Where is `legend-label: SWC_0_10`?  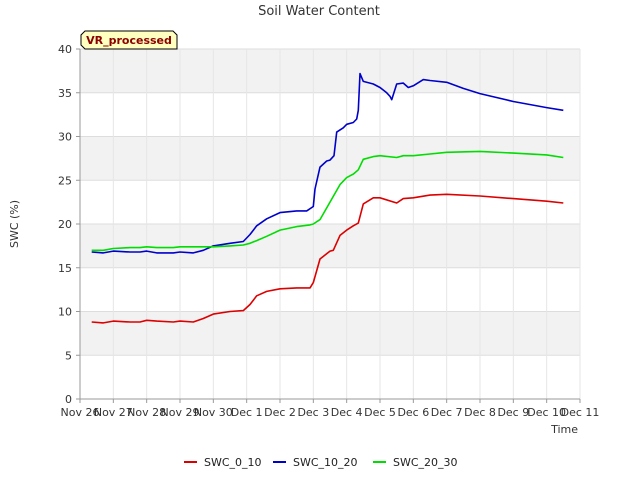 legend-label: SWC_0_10 is located at coordinates (233, 462).